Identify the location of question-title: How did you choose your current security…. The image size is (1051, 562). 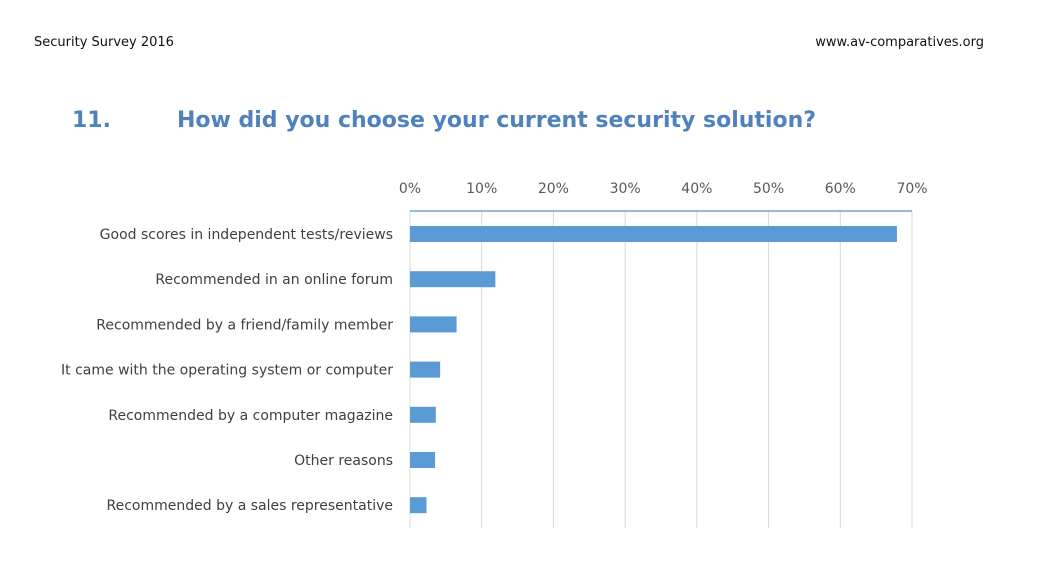
(497, 120).